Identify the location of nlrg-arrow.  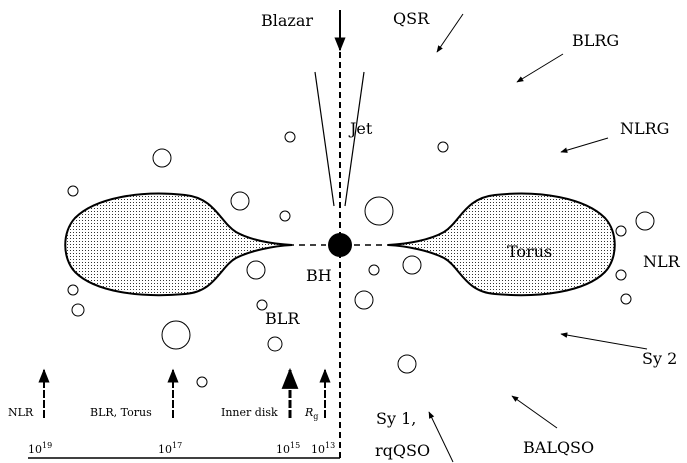
(584, 145).